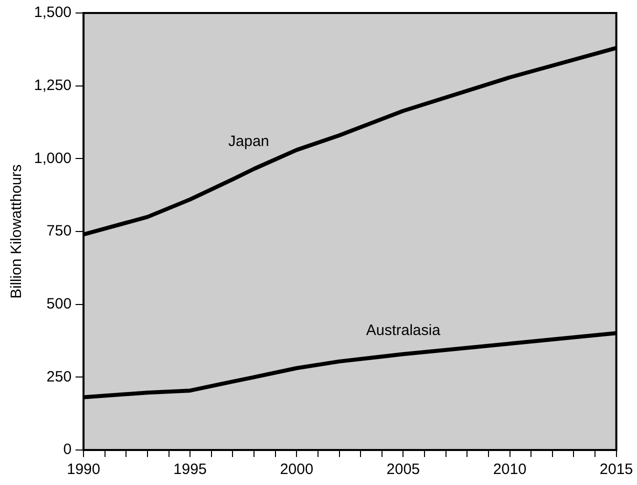 The height and width of the screenshot is (485, 637). Describe the element at coordinates (297, 469) in the screenshot. I see `x-tick-label: 2000` at that location.